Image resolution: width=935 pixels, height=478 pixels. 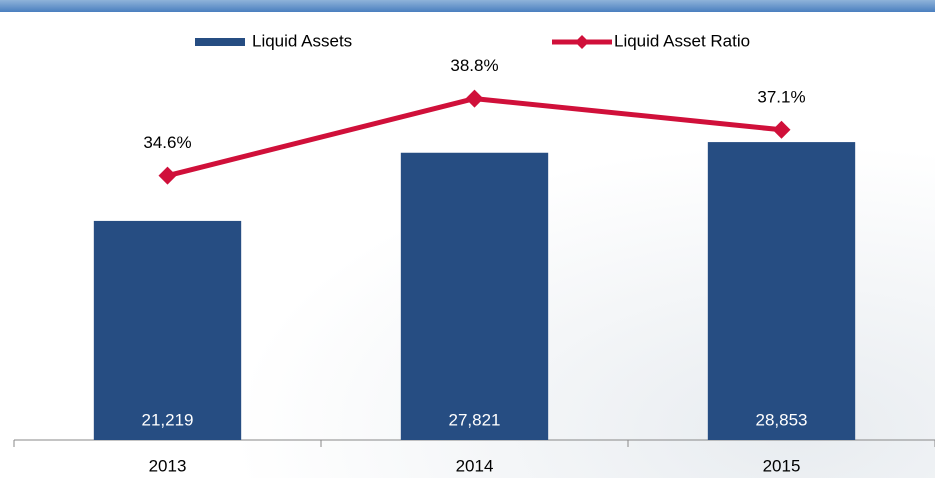 I want to click on legend-label: Liquid Asset Ratio, so click(x=682, y=40).